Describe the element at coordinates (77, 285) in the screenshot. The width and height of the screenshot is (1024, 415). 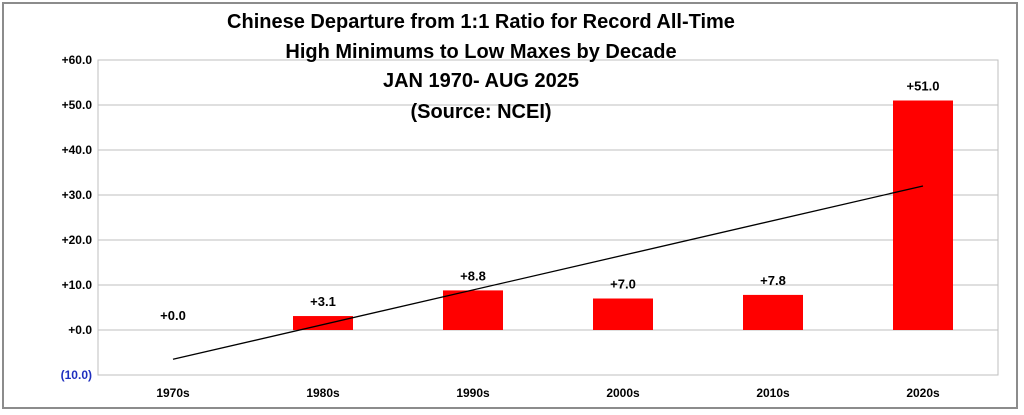
I see `y-tick-label-5: +10.0` at that location.